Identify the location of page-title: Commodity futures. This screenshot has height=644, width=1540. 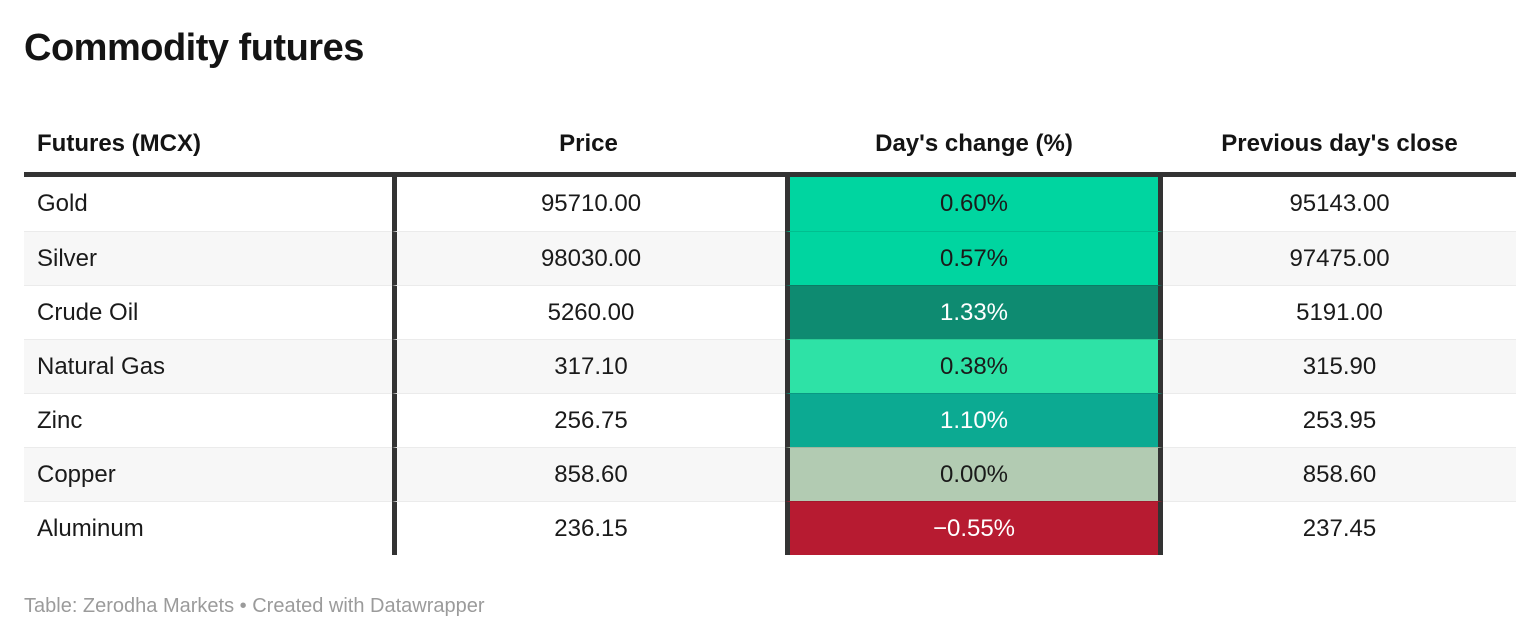
(194, 48).